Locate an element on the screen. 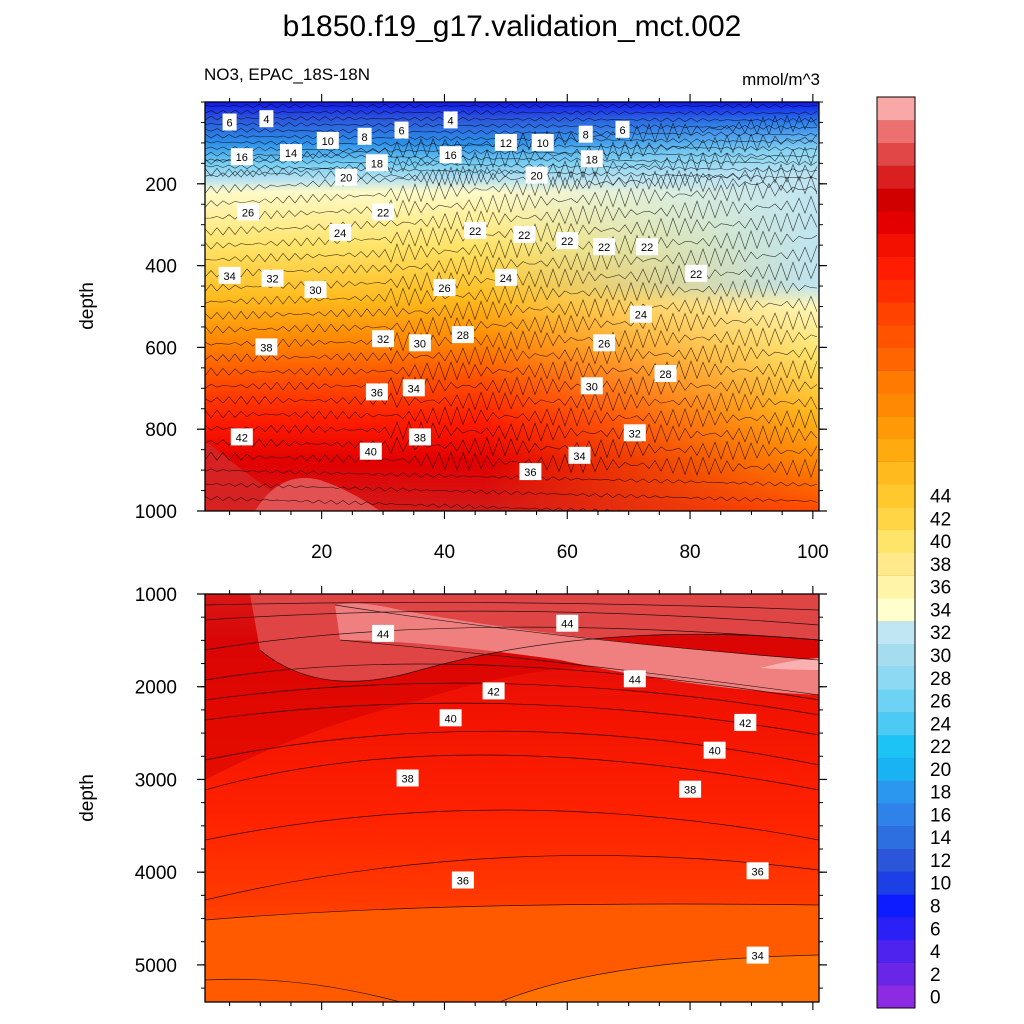 This screenshot has height=1024, width=1024. x-tick-label: 100 is located at coordinates (813, 552).